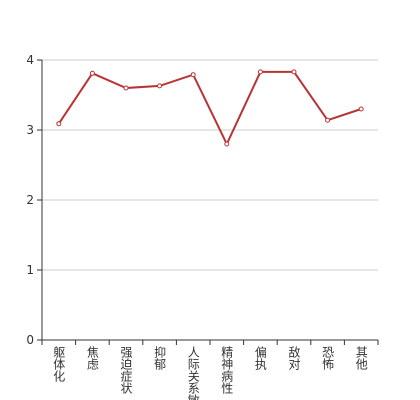  What do you see at coordinates (126, 370) in the screenshot?
I see `x-tick-label: 强迫症状` at bounding box center [126, 370].